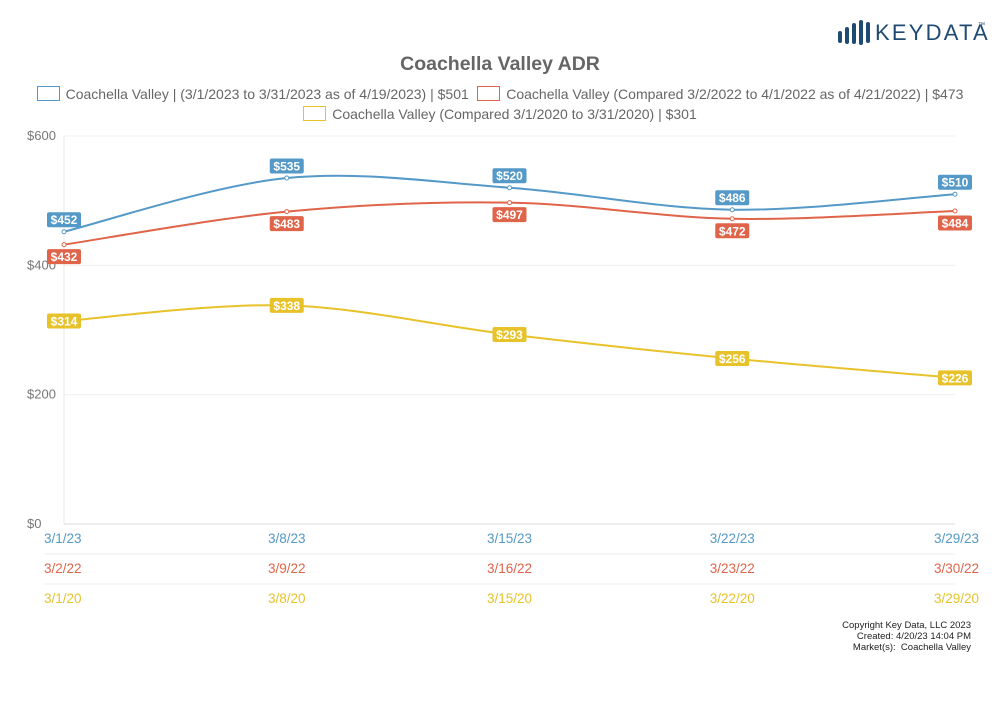 Image resolution: width=1000 pixels, height=706 pixels. I want to click on x-tick-label: 3/22/23, so click(732, 538).